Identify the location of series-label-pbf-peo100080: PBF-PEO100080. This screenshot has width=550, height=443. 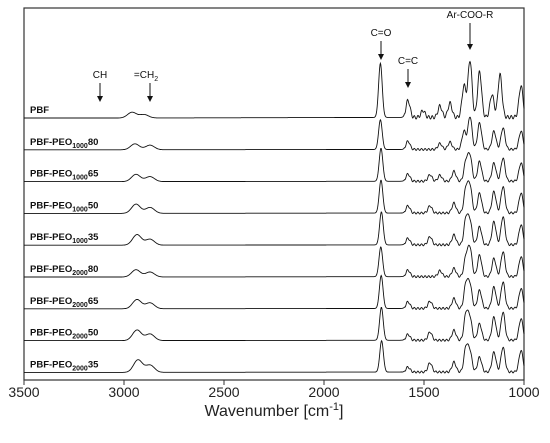
(64, 143).